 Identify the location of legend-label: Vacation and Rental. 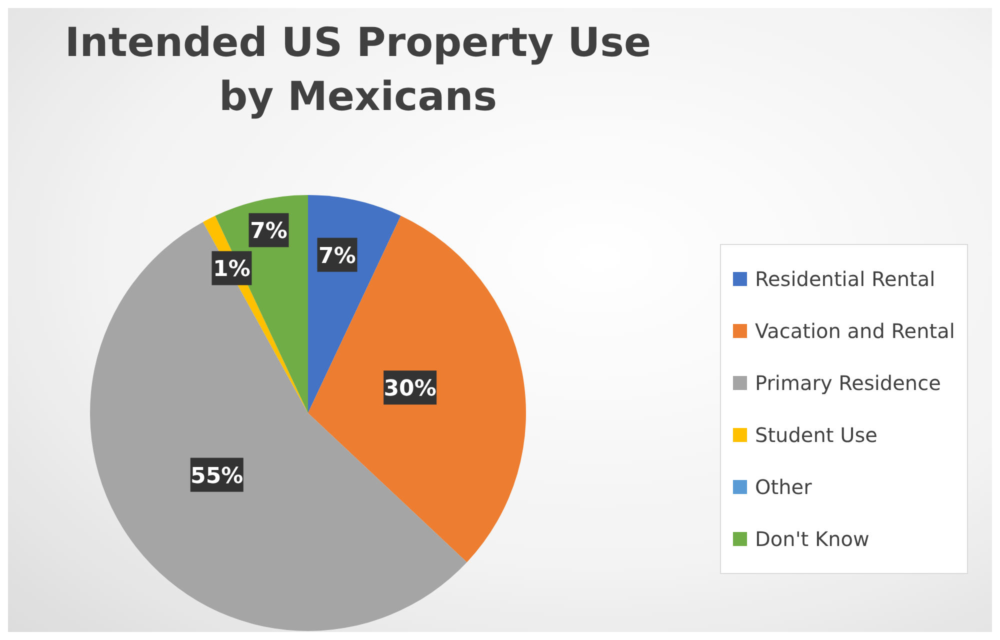
(855, 331).